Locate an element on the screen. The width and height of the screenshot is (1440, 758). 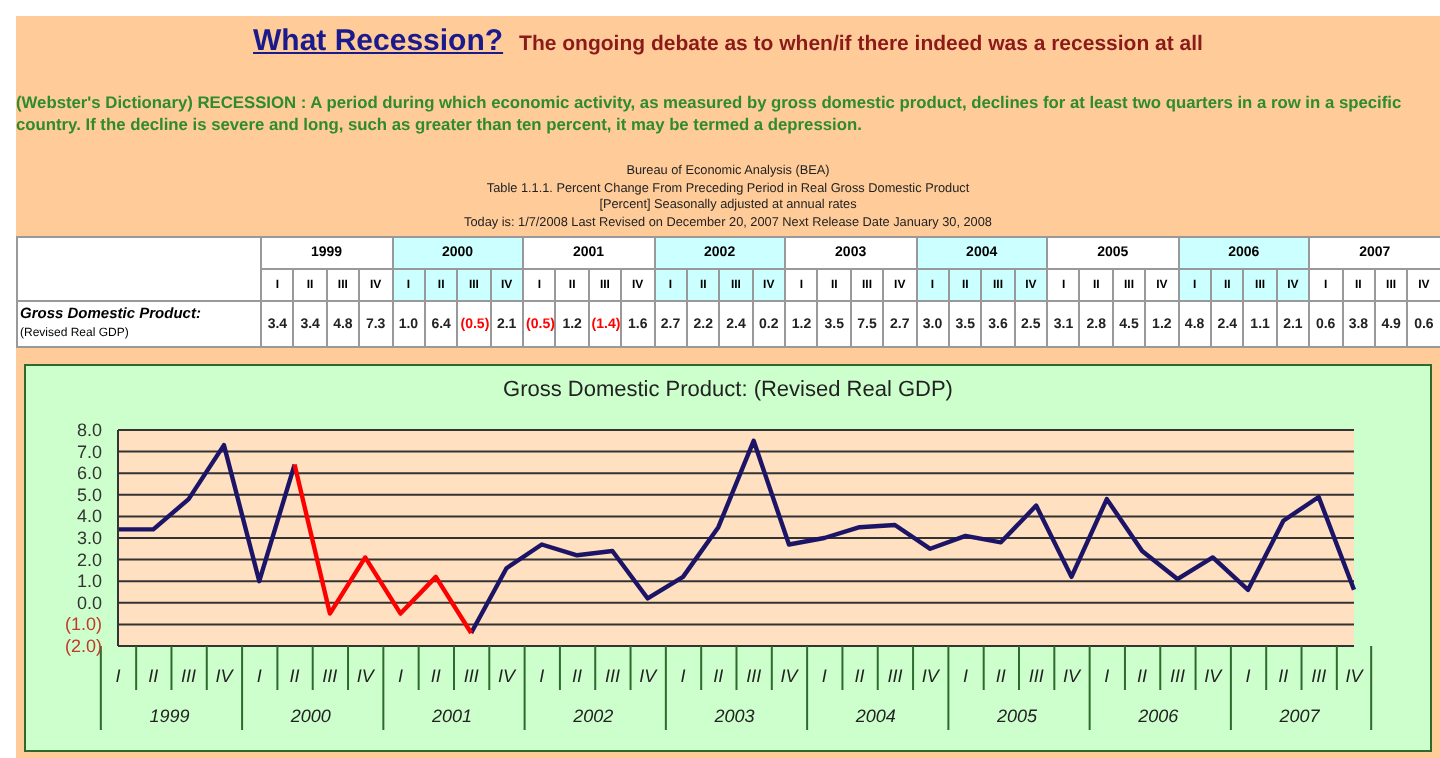
text: 2000 is located at coordinates (309, 716).